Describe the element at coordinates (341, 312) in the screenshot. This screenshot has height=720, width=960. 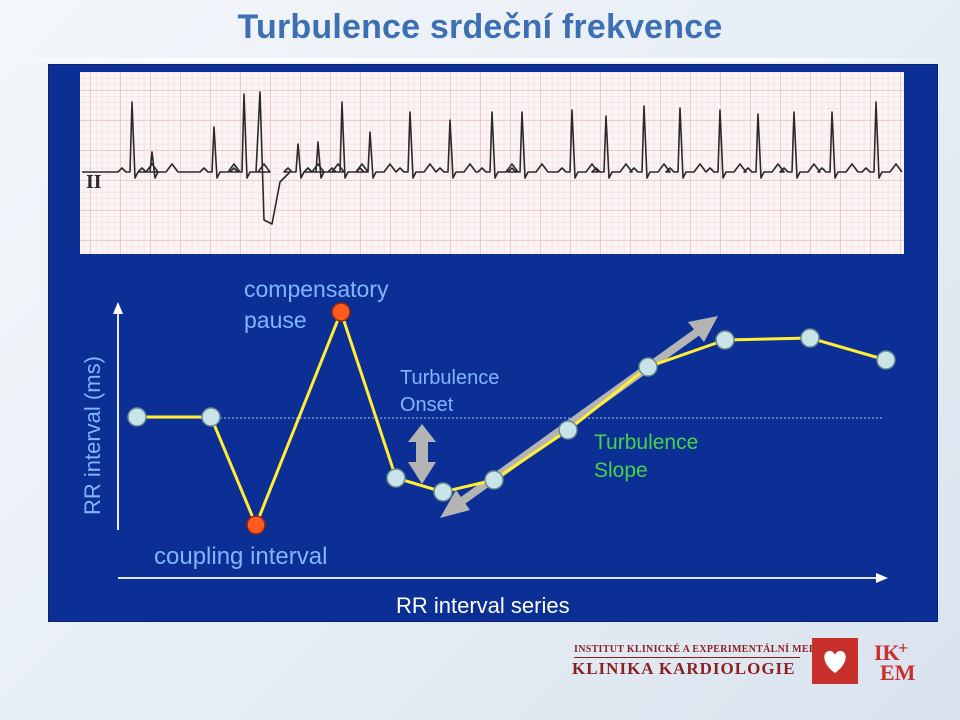
I see `compensatory-pause-point` at that location.